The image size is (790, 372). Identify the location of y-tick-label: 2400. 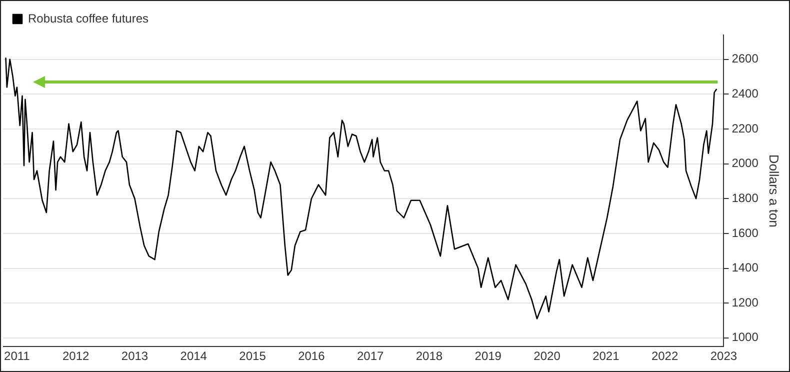
(745, 93).